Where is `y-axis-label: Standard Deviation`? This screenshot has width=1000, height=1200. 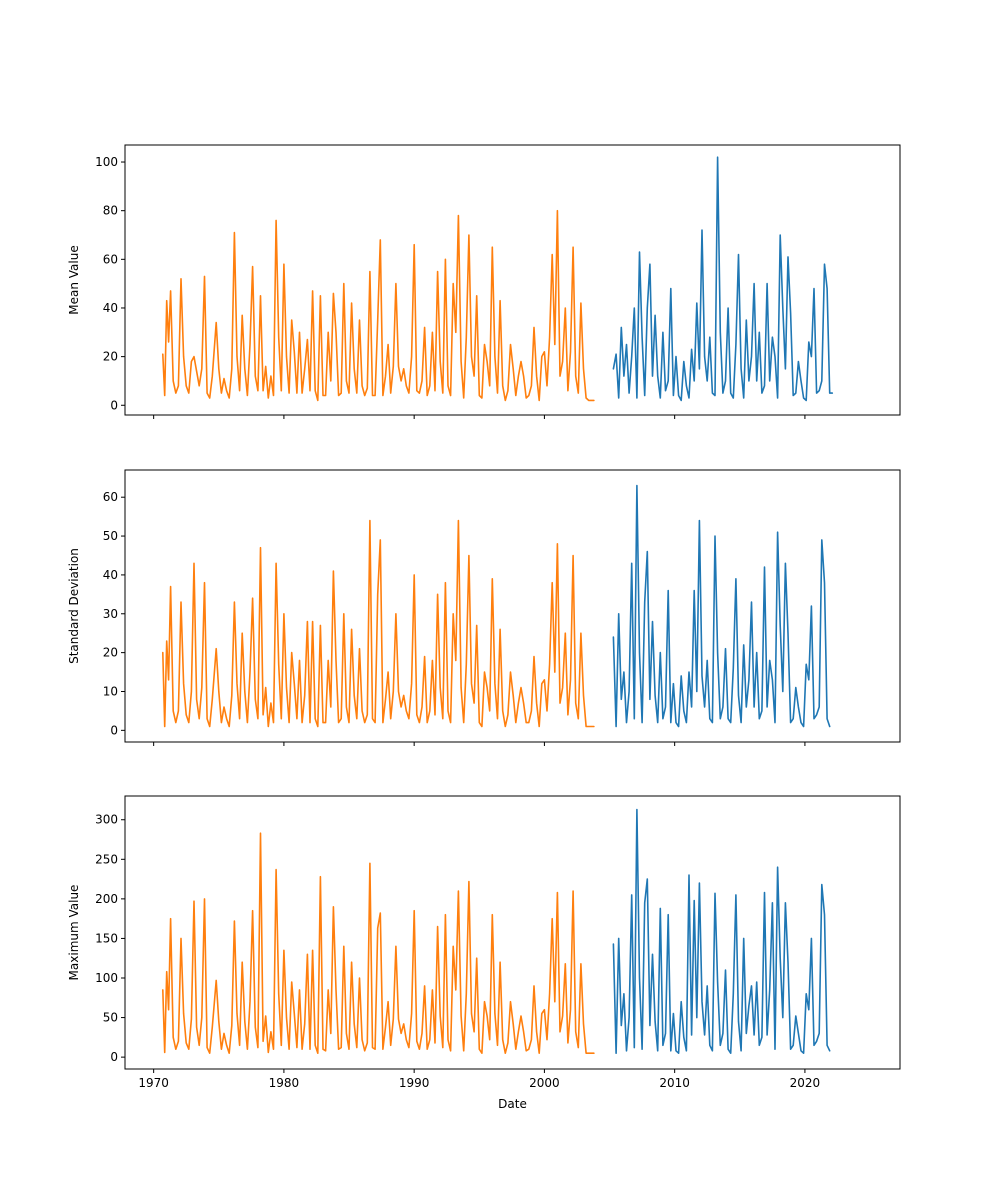 y-axis-label: Standard Deviation is located at coordinates (74, 606).